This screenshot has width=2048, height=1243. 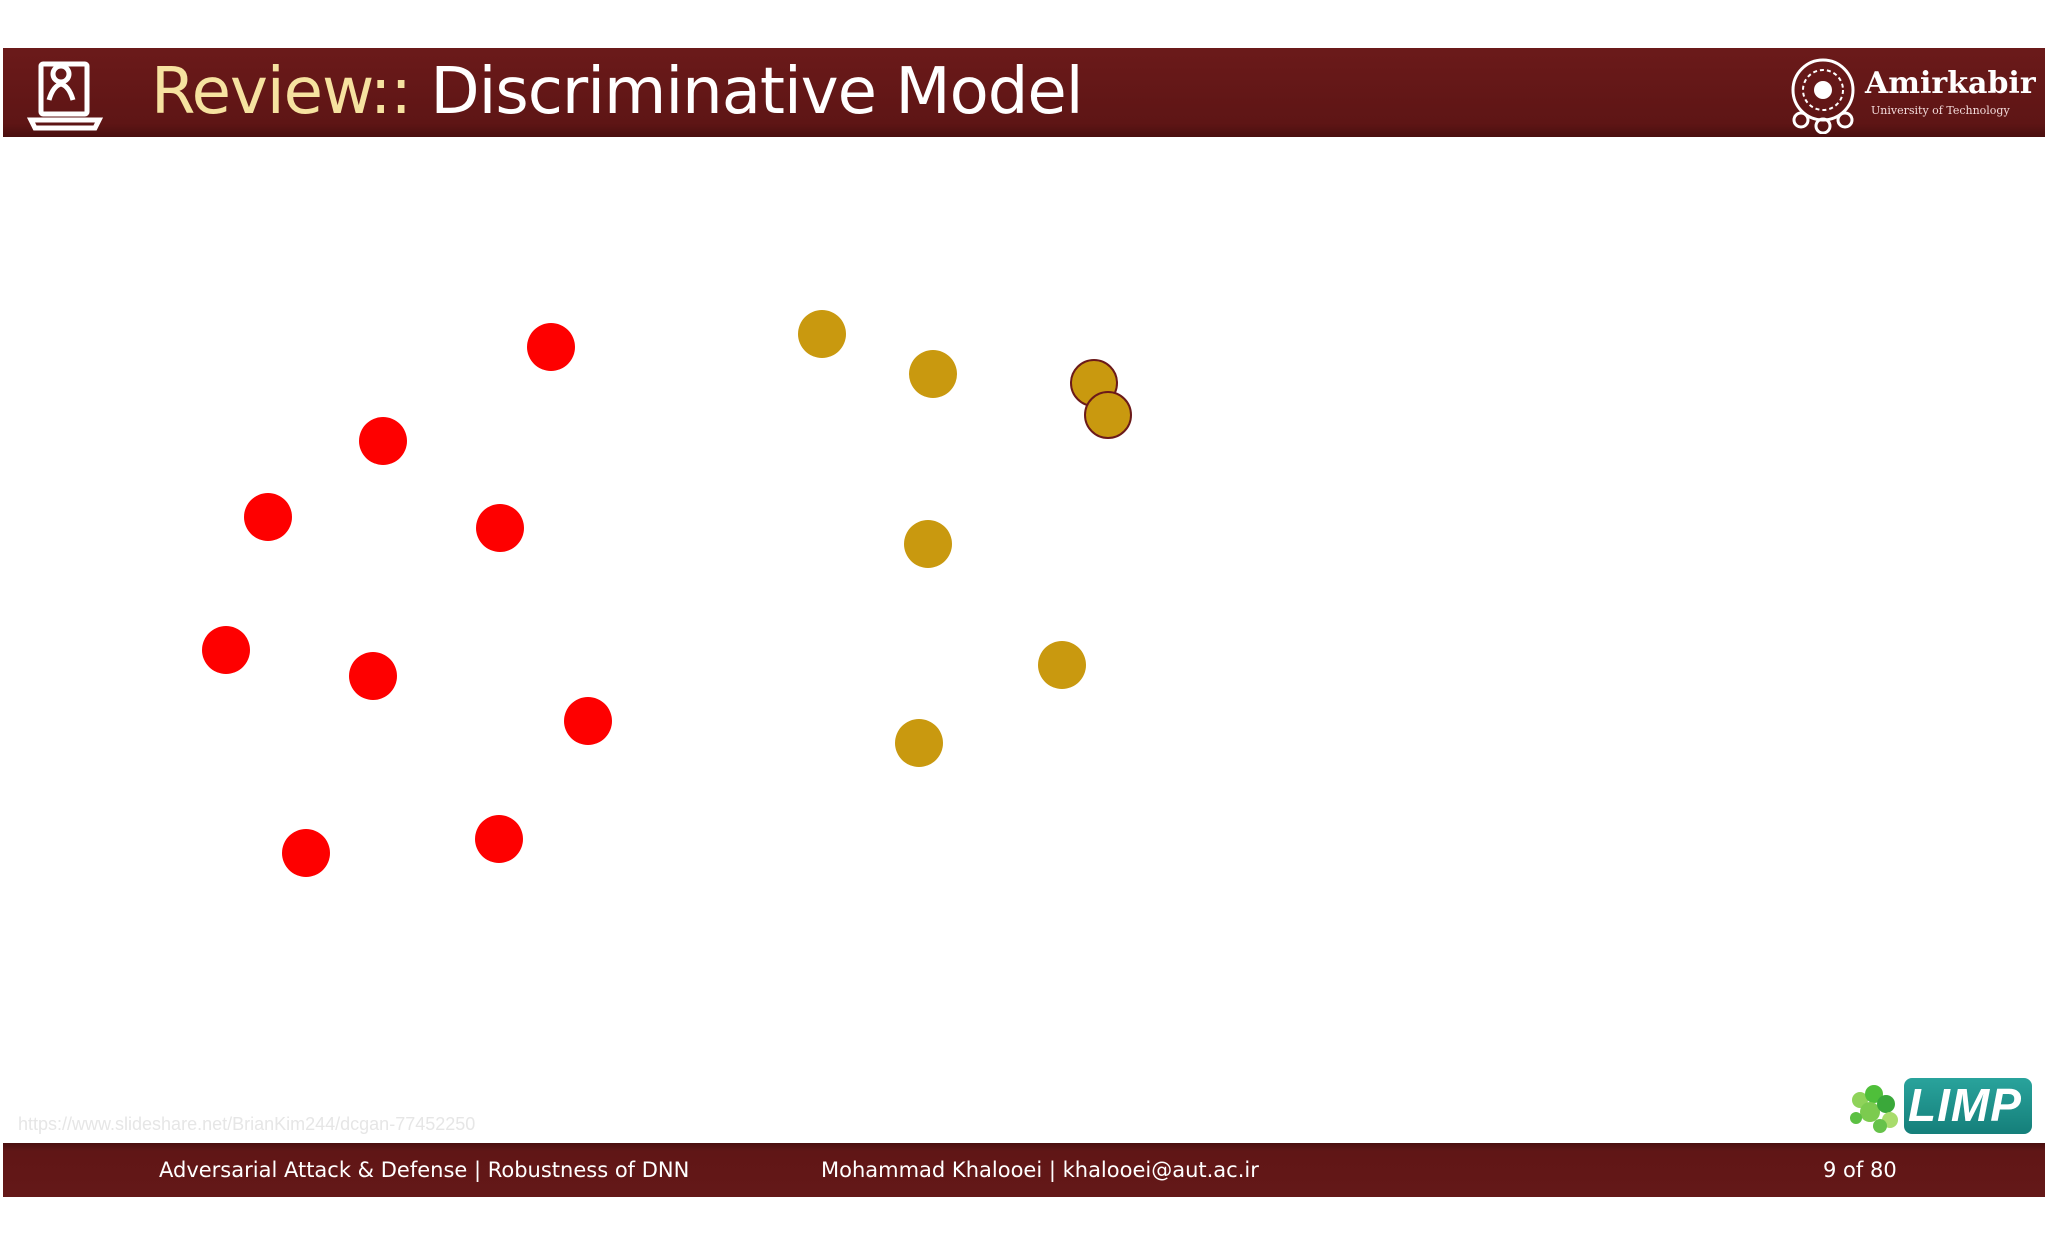 I want to click on university-logo: Amirkabir University of Technology, so click(x=1909, y=93).